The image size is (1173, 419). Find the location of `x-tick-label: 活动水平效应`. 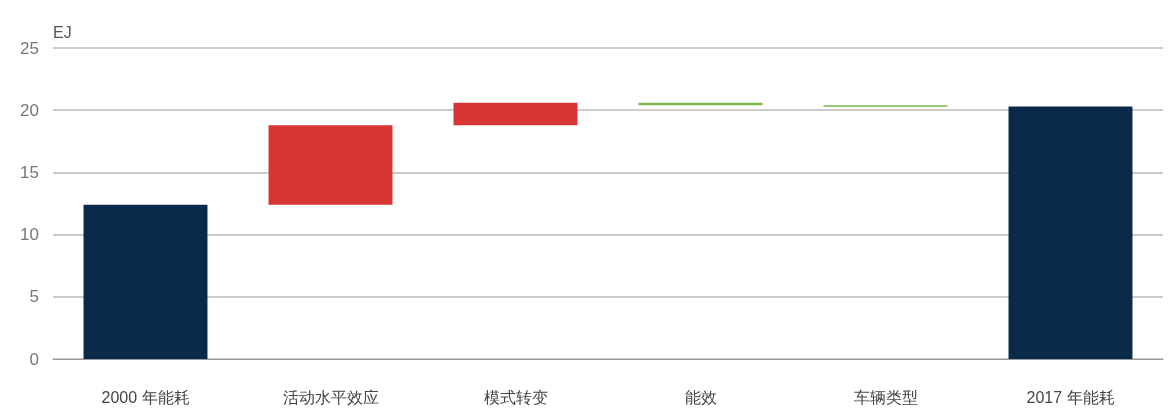

x-tick-label: 活动水平效应 is located at coordinates (330, 397).